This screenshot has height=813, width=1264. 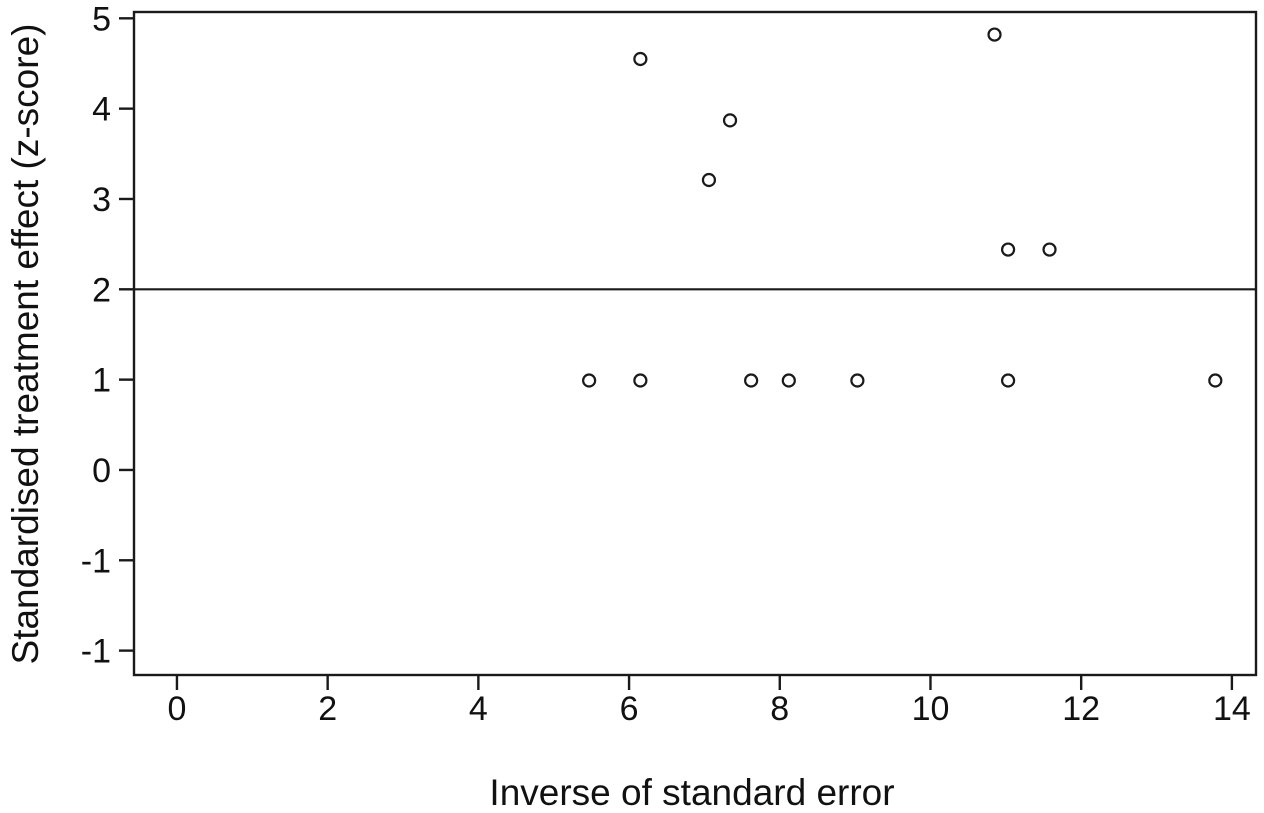 What do you see at coordinates (1081, 709) in the screenshot?
I see `x-axis-tick-label: 12` at bounding box center [1081, 709].